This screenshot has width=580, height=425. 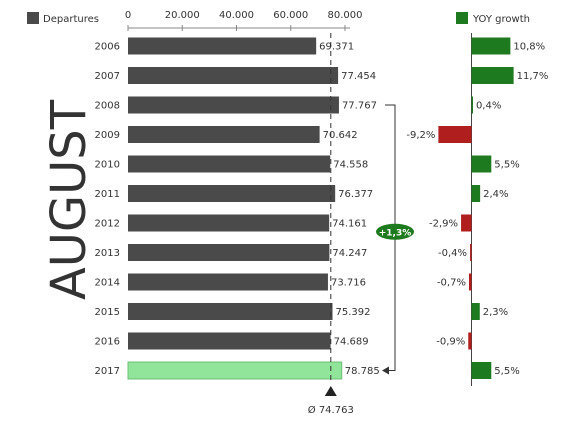 I want to click on yoy-value-label: -0,7%, so click(x=451, y=283).